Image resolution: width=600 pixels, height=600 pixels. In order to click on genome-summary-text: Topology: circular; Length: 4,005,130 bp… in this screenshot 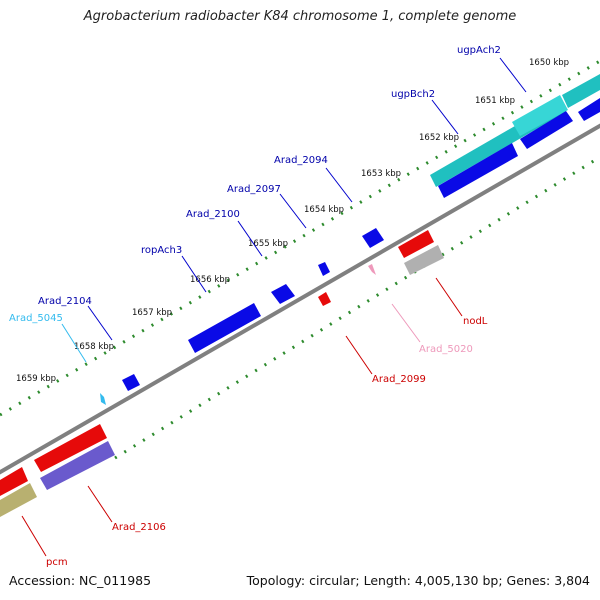, I will do `click(418, 580)`.